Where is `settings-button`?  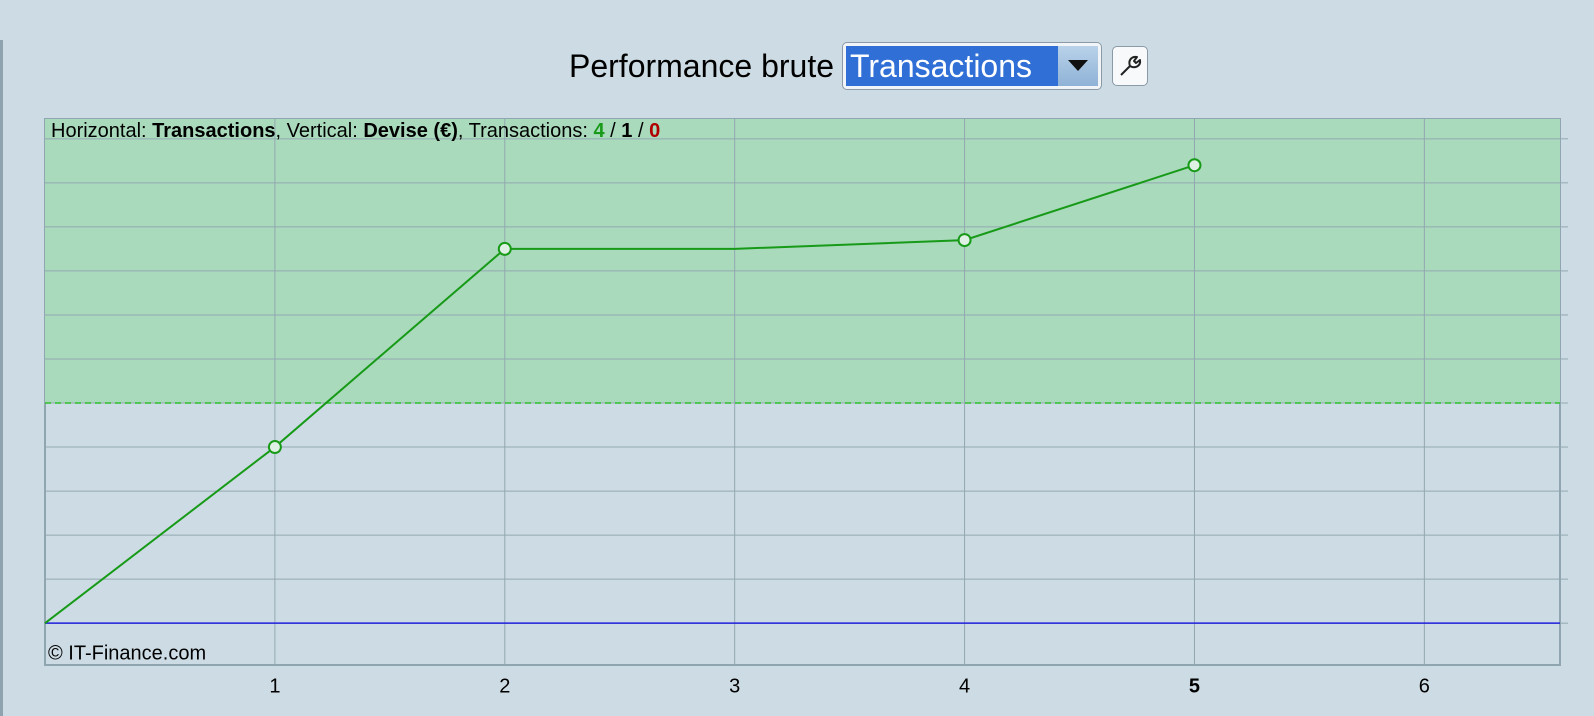 settings-button is located at coordinates (1130, 66).